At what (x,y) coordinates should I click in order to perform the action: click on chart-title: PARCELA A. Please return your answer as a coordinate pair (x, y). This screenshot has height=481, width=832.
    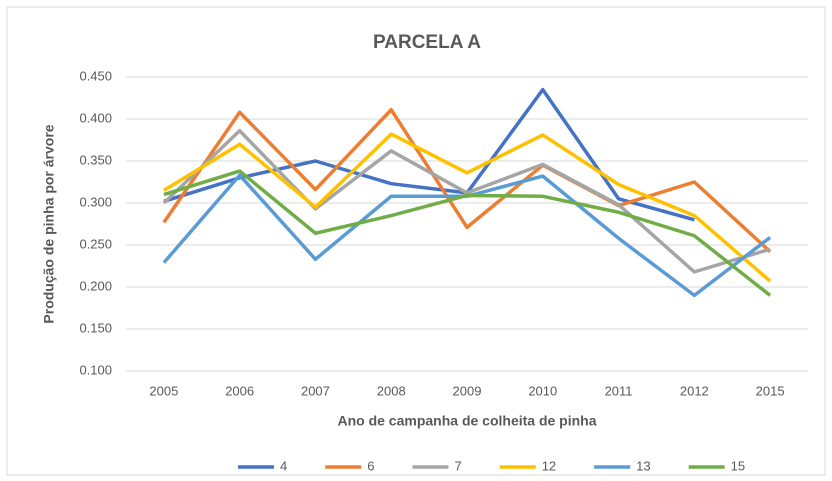
    Looking at the image, I should click on (427, 42).